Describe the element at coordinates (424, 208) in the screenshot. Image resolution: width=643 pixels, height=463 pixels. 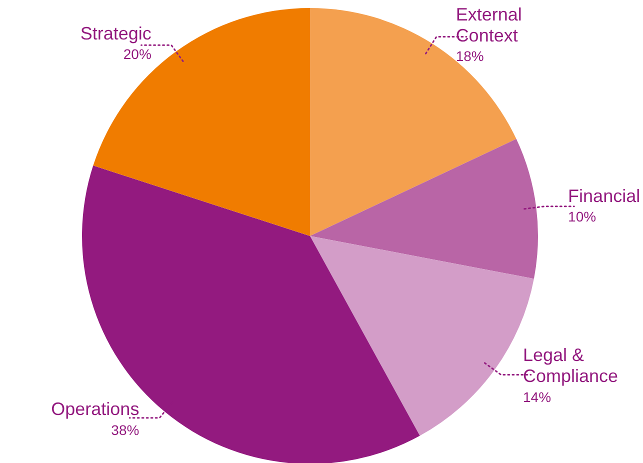
I see `pie-slice` at that location.